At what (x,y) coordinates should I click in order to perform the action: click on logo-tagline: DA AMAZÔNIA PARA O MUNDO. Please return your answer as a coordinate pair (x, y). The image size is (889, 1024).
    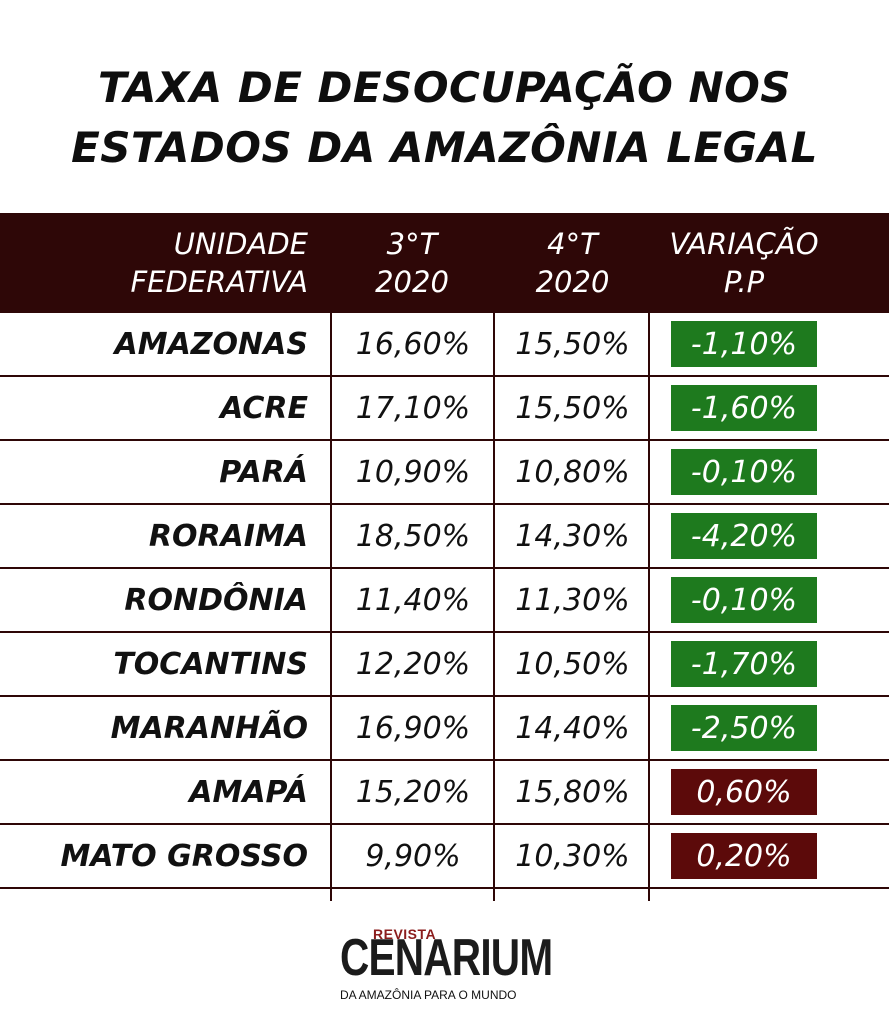
    Looking at the image, I should click on (428, 995).